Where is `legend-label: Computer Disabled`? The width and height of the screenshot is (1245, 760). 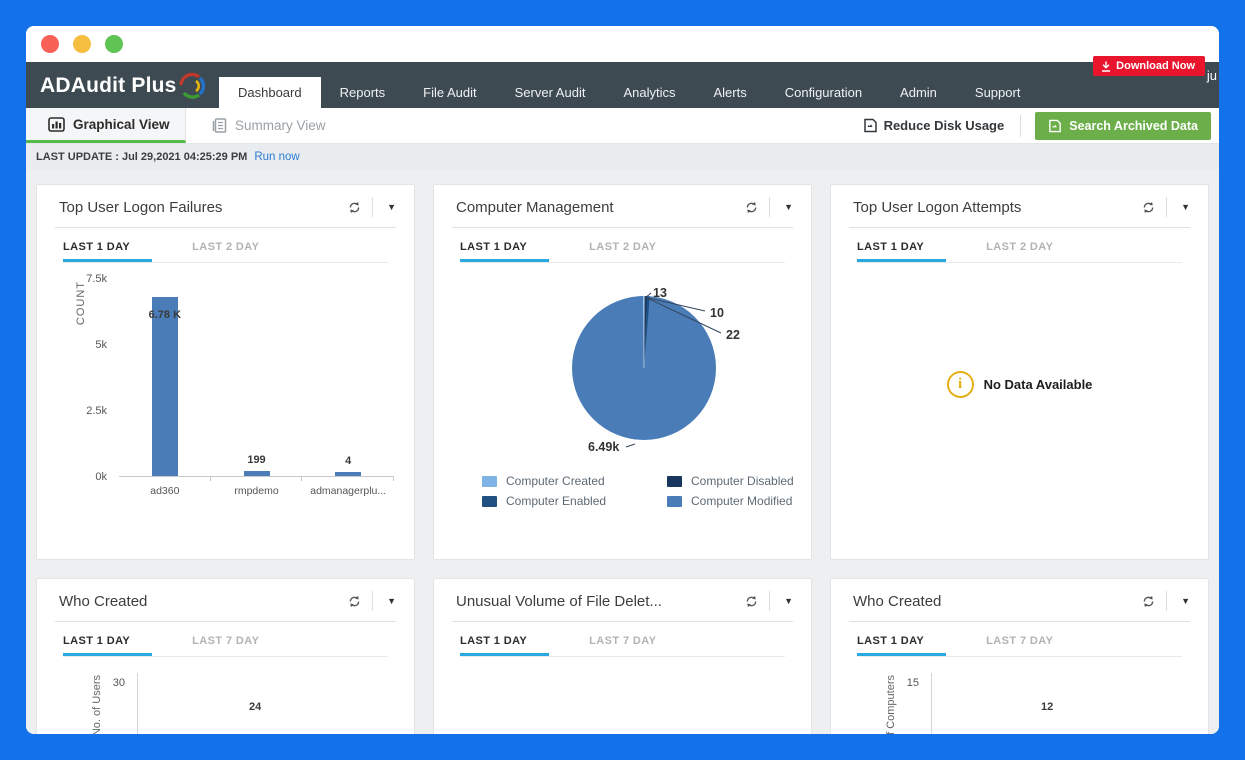
legend-label: Computer Disabled is located at coordinates (742, 481).